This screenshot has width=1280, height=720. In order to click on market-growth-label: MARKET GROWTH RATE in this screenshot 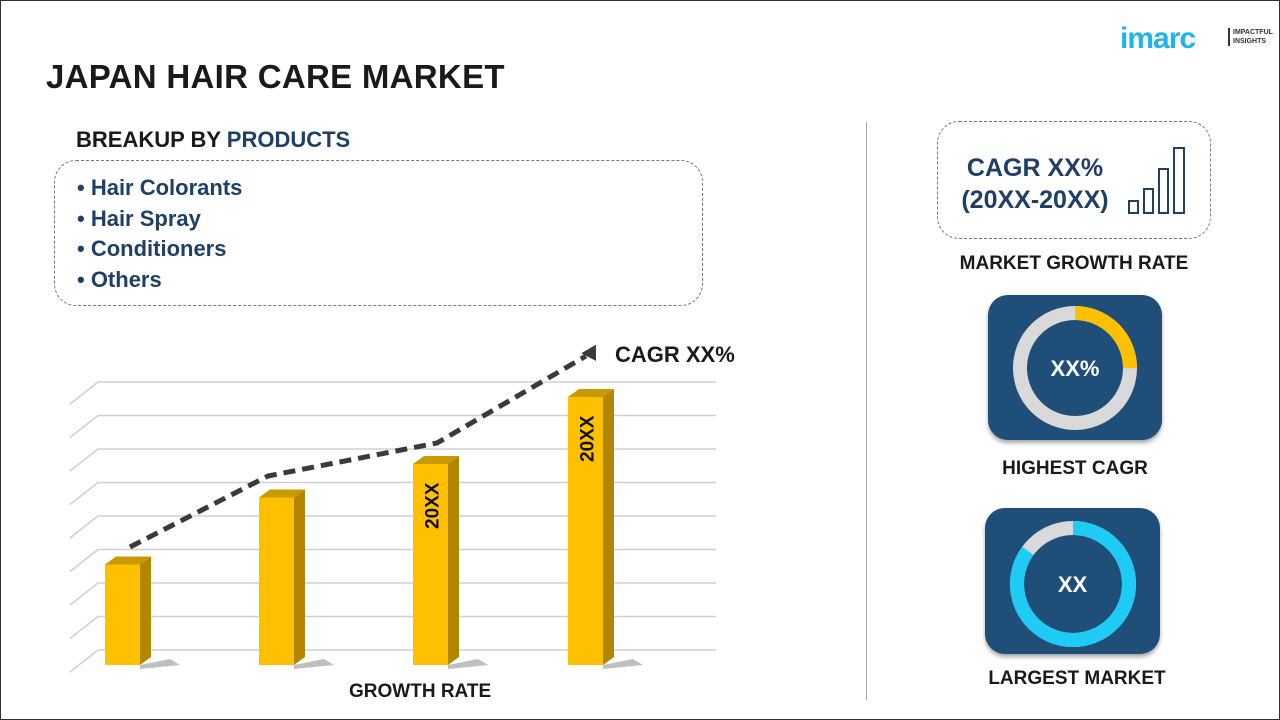, I will do `click(1074, 263)`.